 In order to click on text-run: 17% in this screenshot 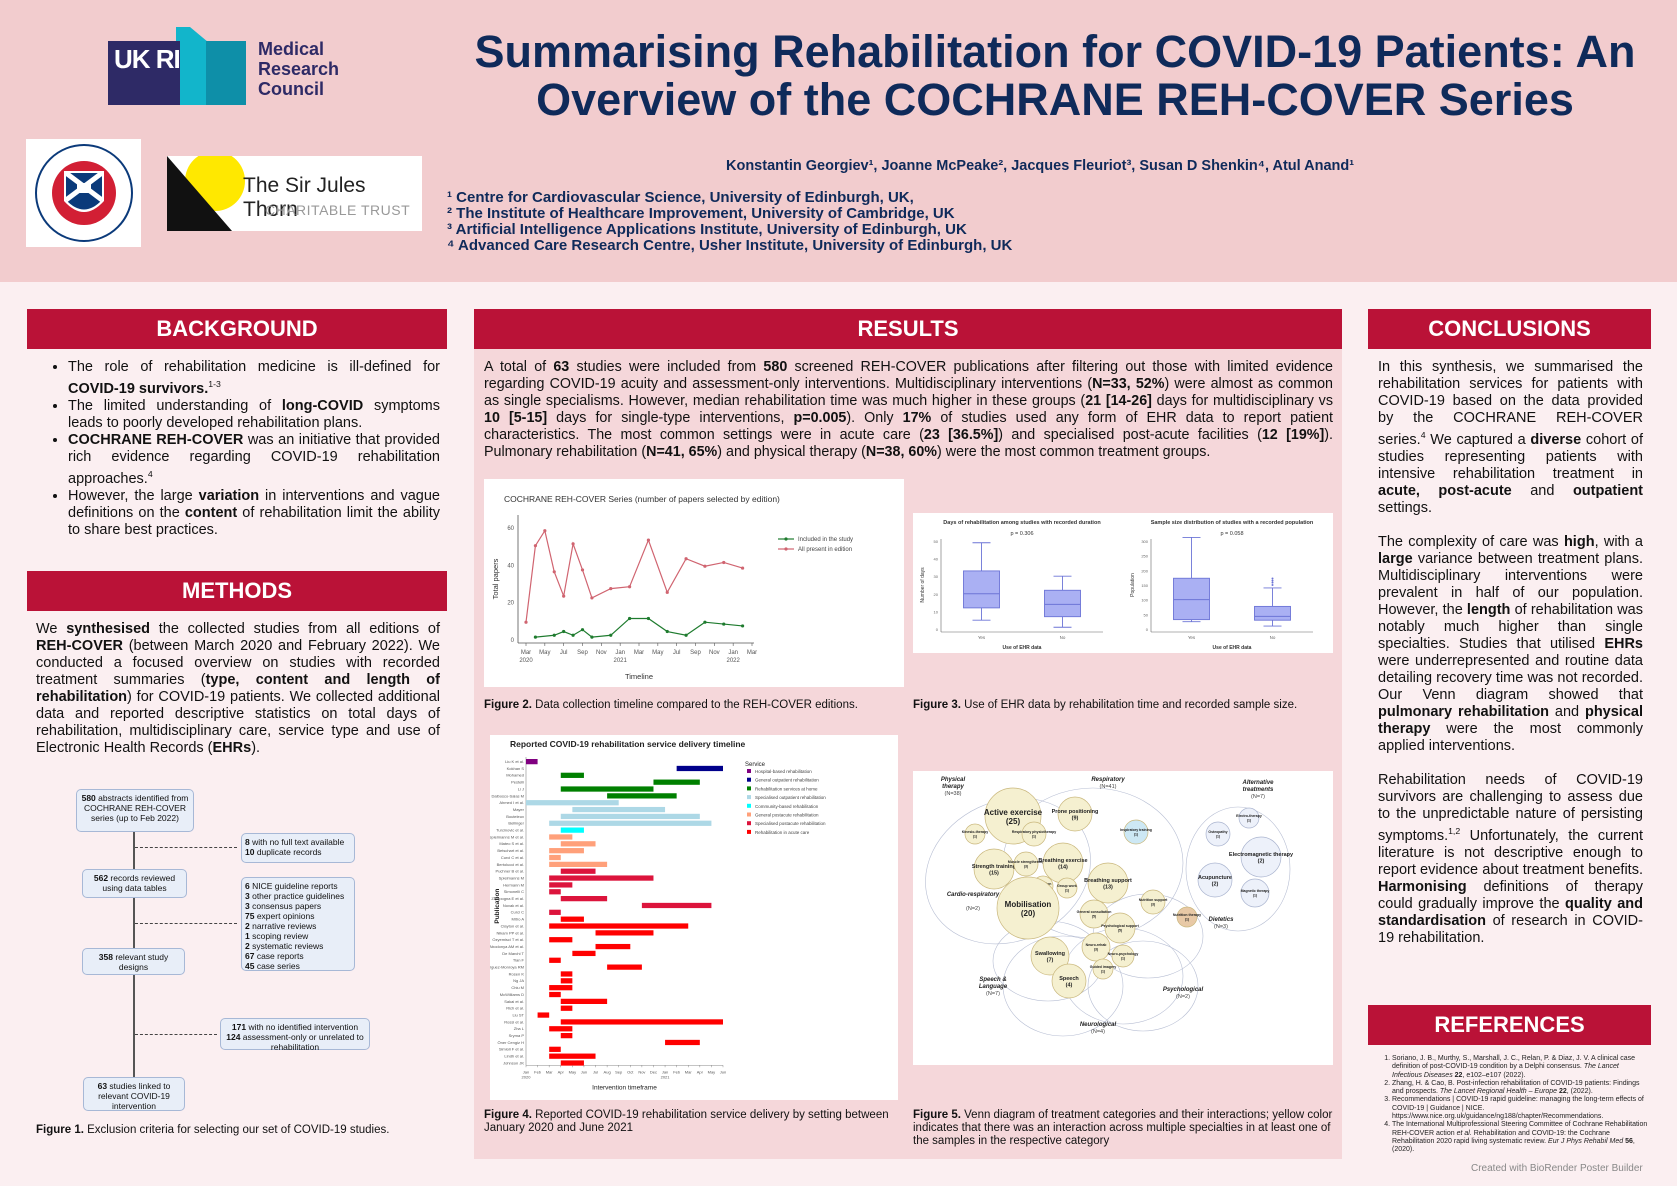, I will do `click(917, 418)`.